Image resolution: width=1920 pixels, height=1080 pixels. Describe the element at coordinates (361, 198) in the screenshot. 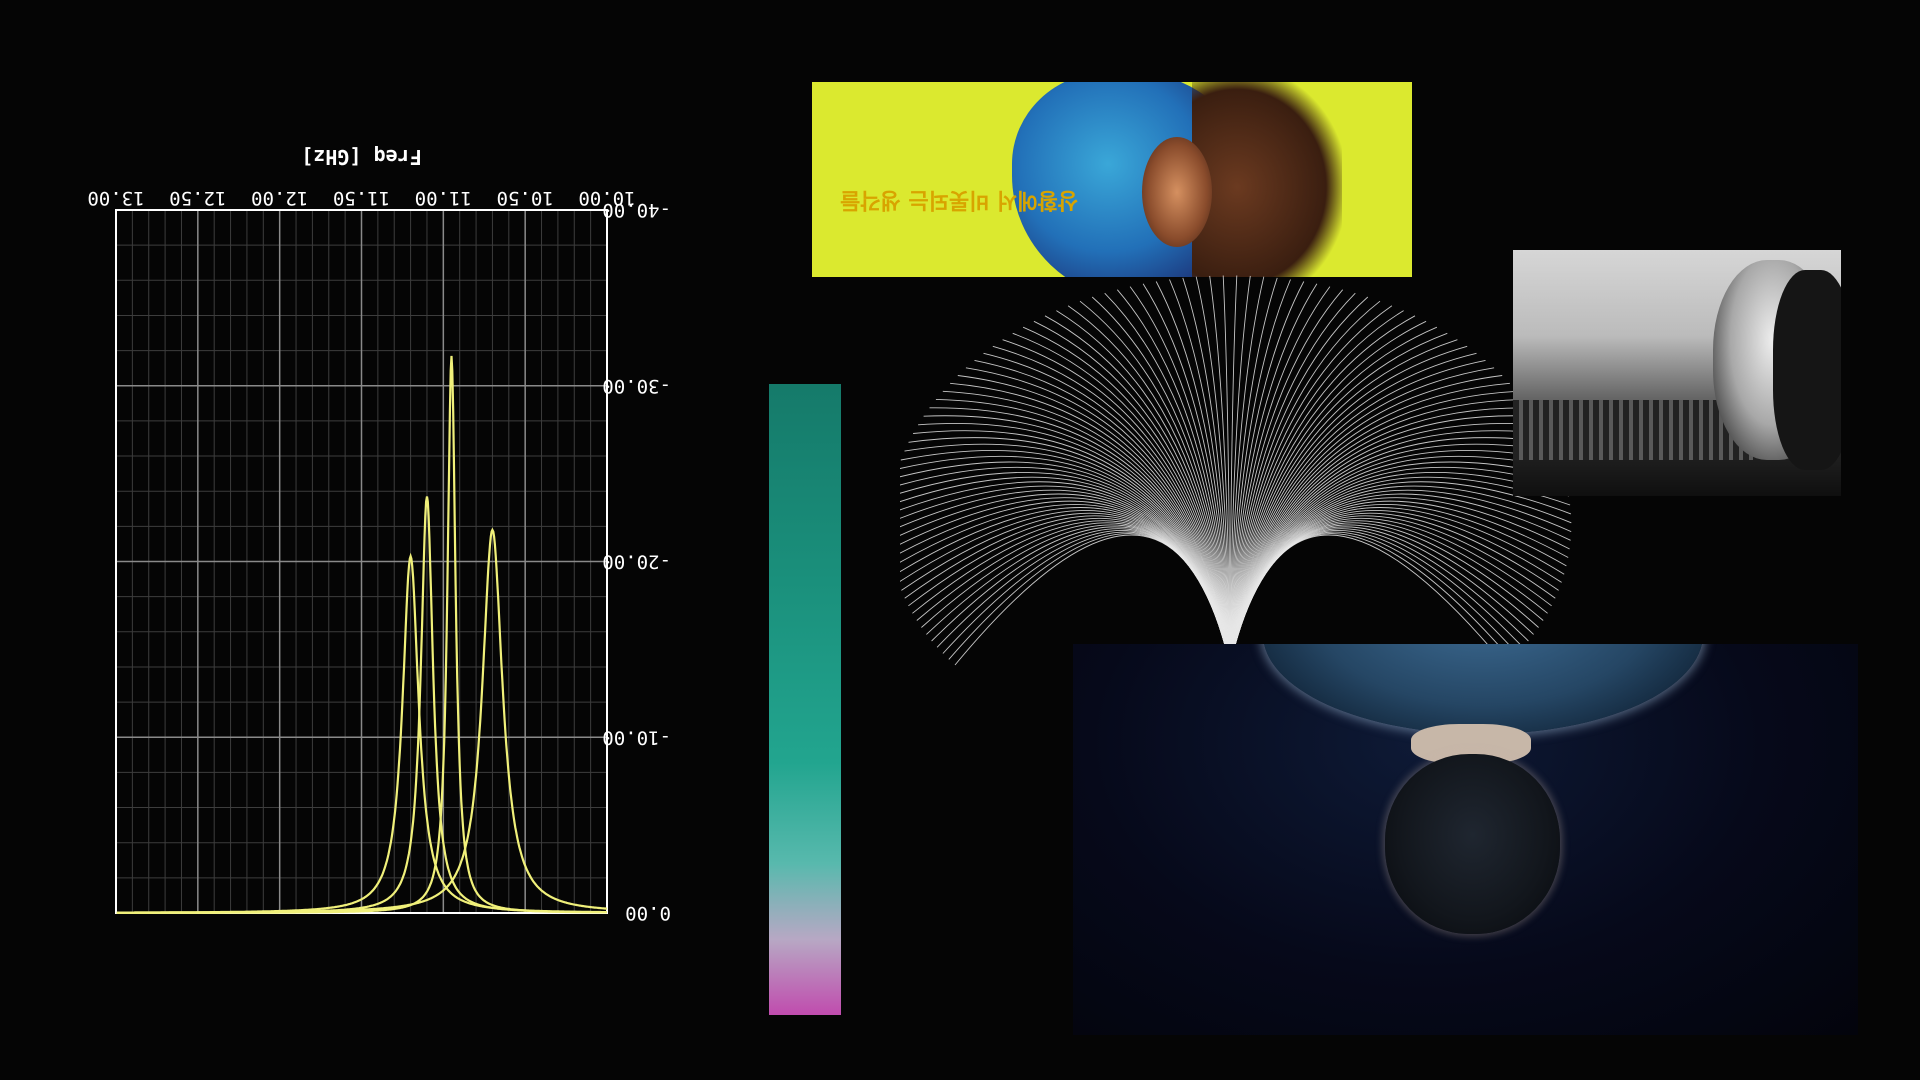

I see `x-tick-label: 11.50` at that location.